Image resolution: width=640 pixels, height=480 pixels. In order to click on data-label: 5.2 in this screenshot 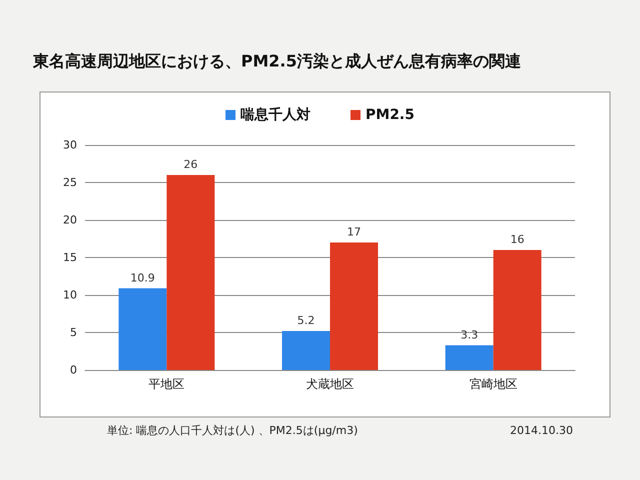, I will do `click(306, 320)`.